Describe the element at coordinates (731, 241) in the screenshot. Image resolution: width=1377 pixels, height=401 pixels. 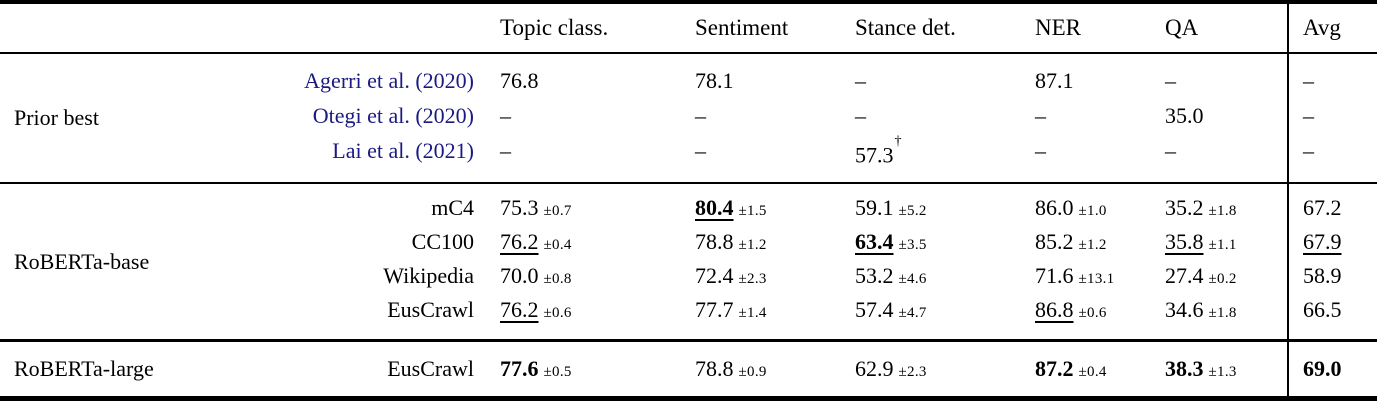
I see `cell-sentiment: 78.8 ±1.2` at that location.